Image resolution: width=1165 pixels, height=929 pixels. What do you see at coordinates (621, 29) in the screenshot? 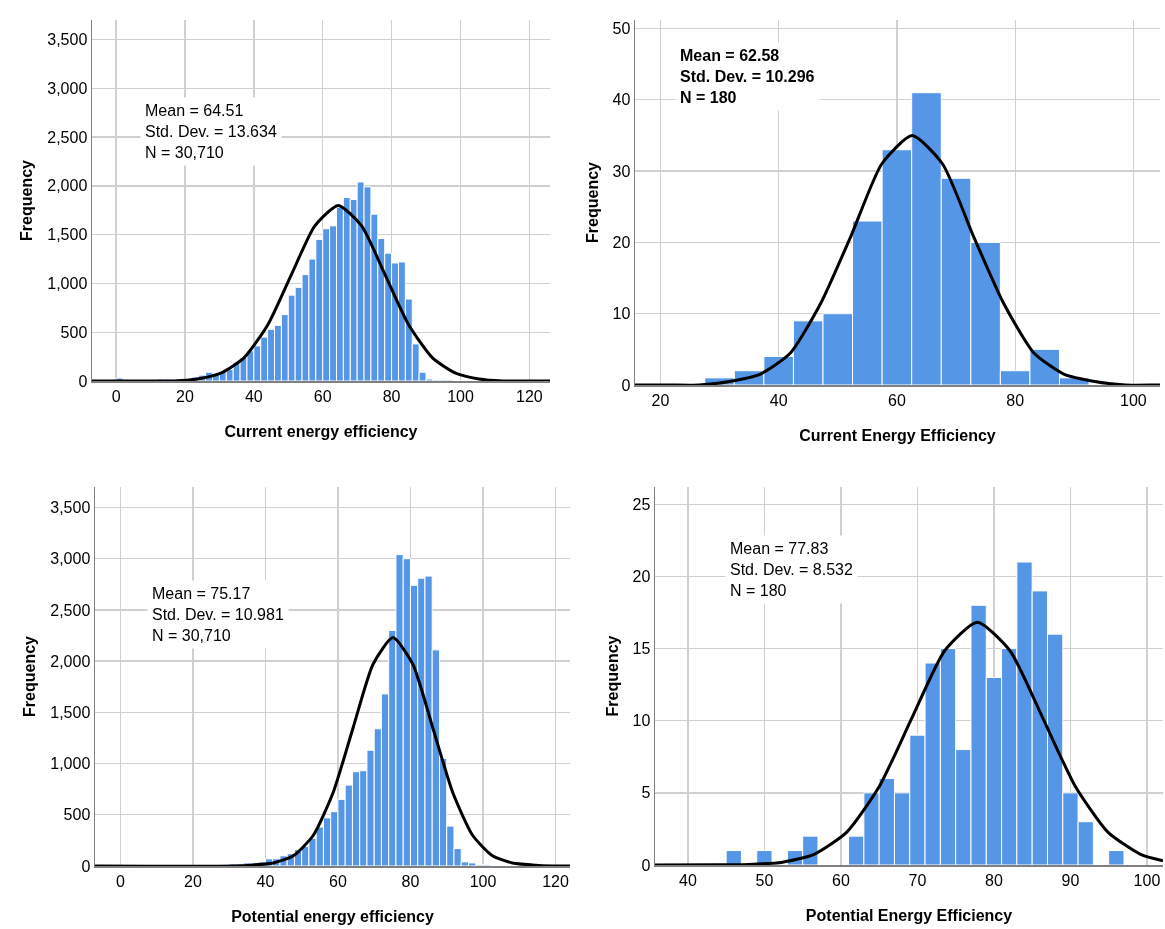
I see `y-tick-label: 50` at bounding box center [621, 29].